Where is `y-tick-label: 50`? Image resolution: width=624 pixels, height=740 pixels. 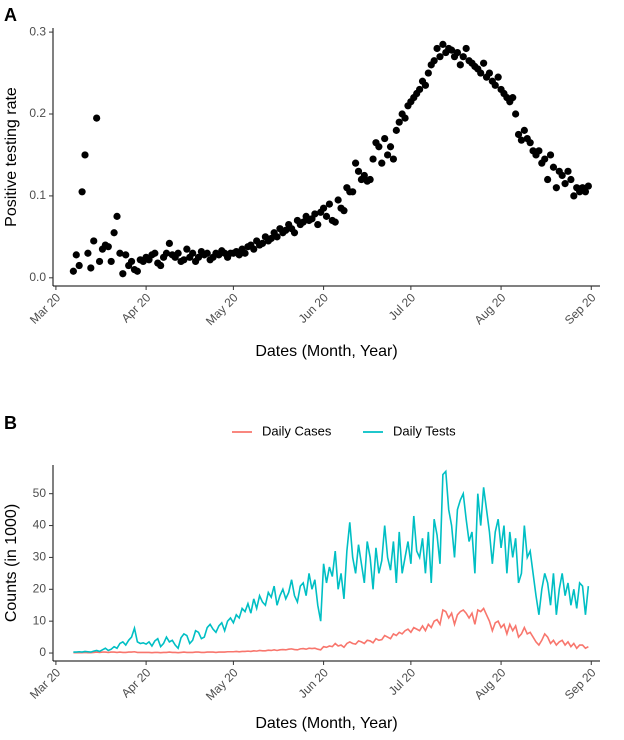
y-tick-label: 50 is located at coordinates (40, 493).